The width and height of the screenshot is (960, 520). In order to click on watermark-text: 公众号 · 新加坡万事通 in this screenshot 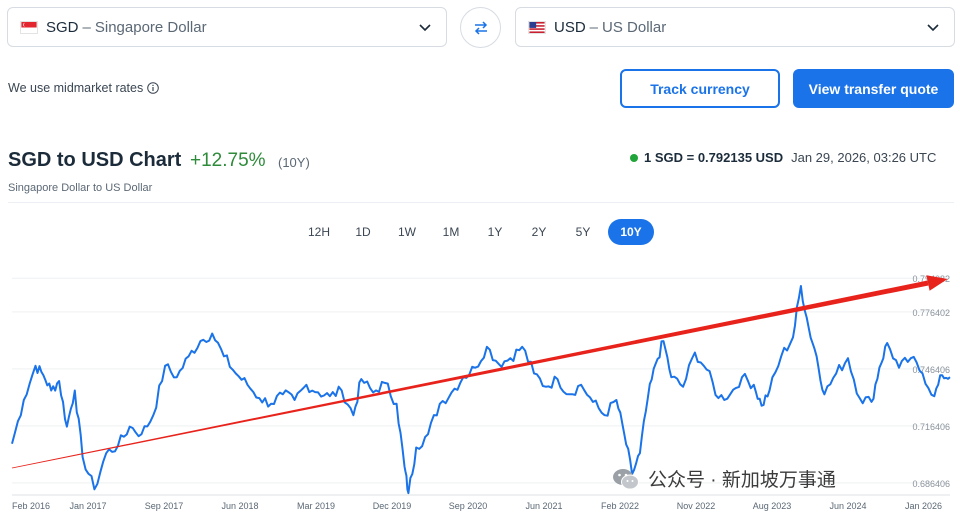, I will do `click(742, 480)`.